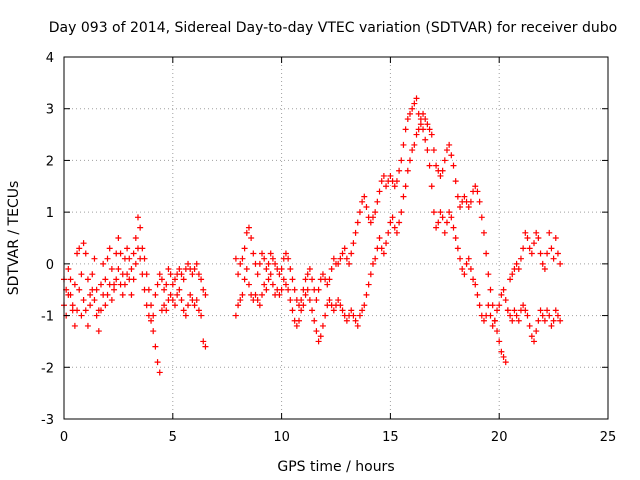 This screenshot has height=480, width=640. Describe the element at coordinates (50, 213) in the screenshot. I see `y-tick-label: 1` at that location.